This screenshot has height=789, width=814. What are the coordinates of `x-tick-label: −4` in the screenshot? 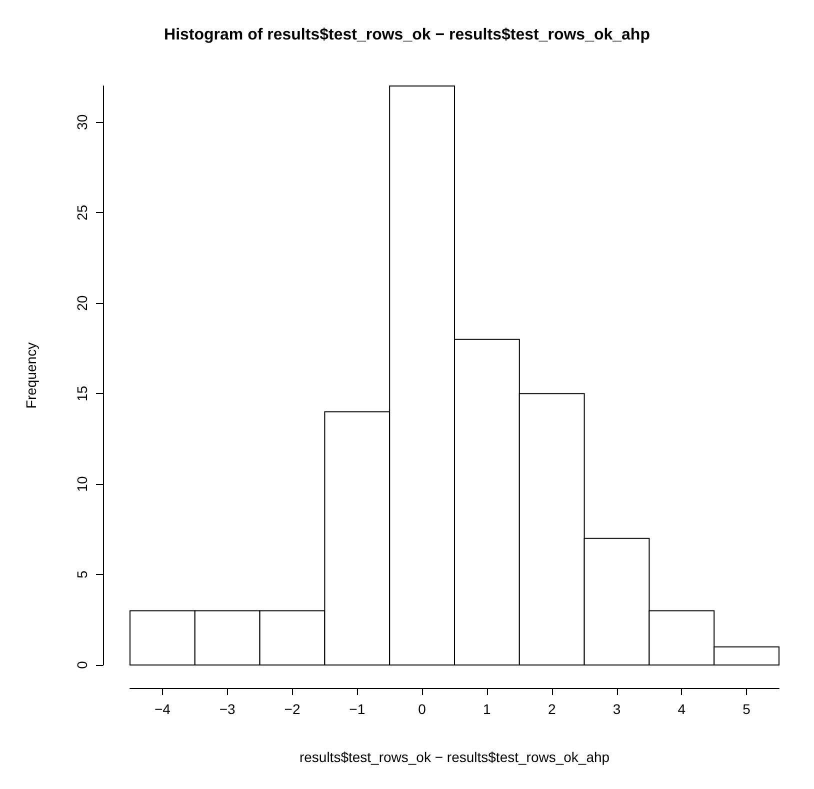 It's located at (162, 709).